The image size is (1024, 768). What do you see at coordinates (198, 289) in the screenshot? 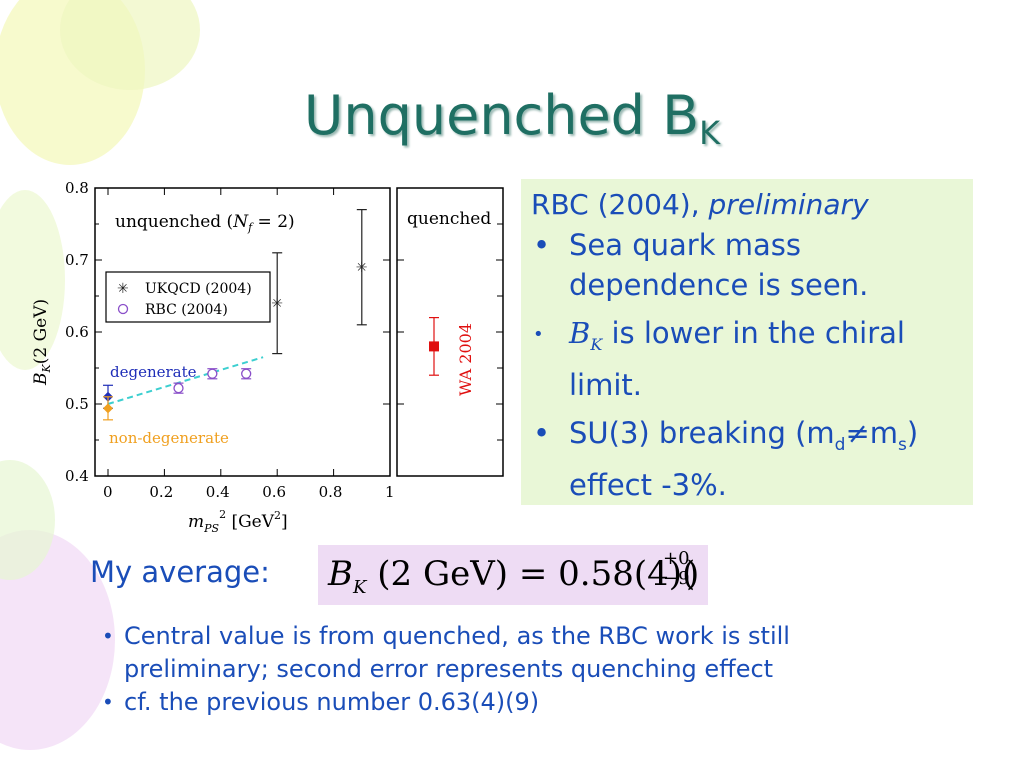
I see `legend-ukqcd: UKQCD (2004)` at bounding box center [198, 289].